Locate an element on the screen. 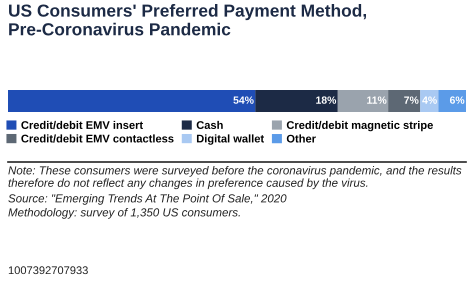  chart-title: US Consumers' Preferred Payment Method, Pre-Coronavirus Pandemic is located at coordinates (187, 20).